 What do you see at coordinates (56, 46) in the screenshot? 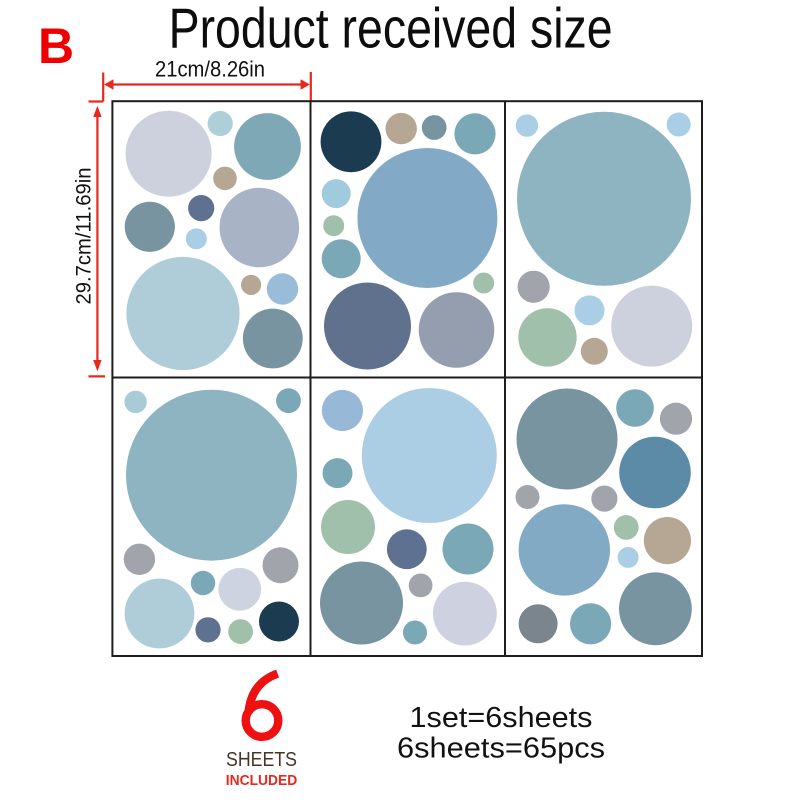
I see `svg-text: B` at bounding box center [56, 46].